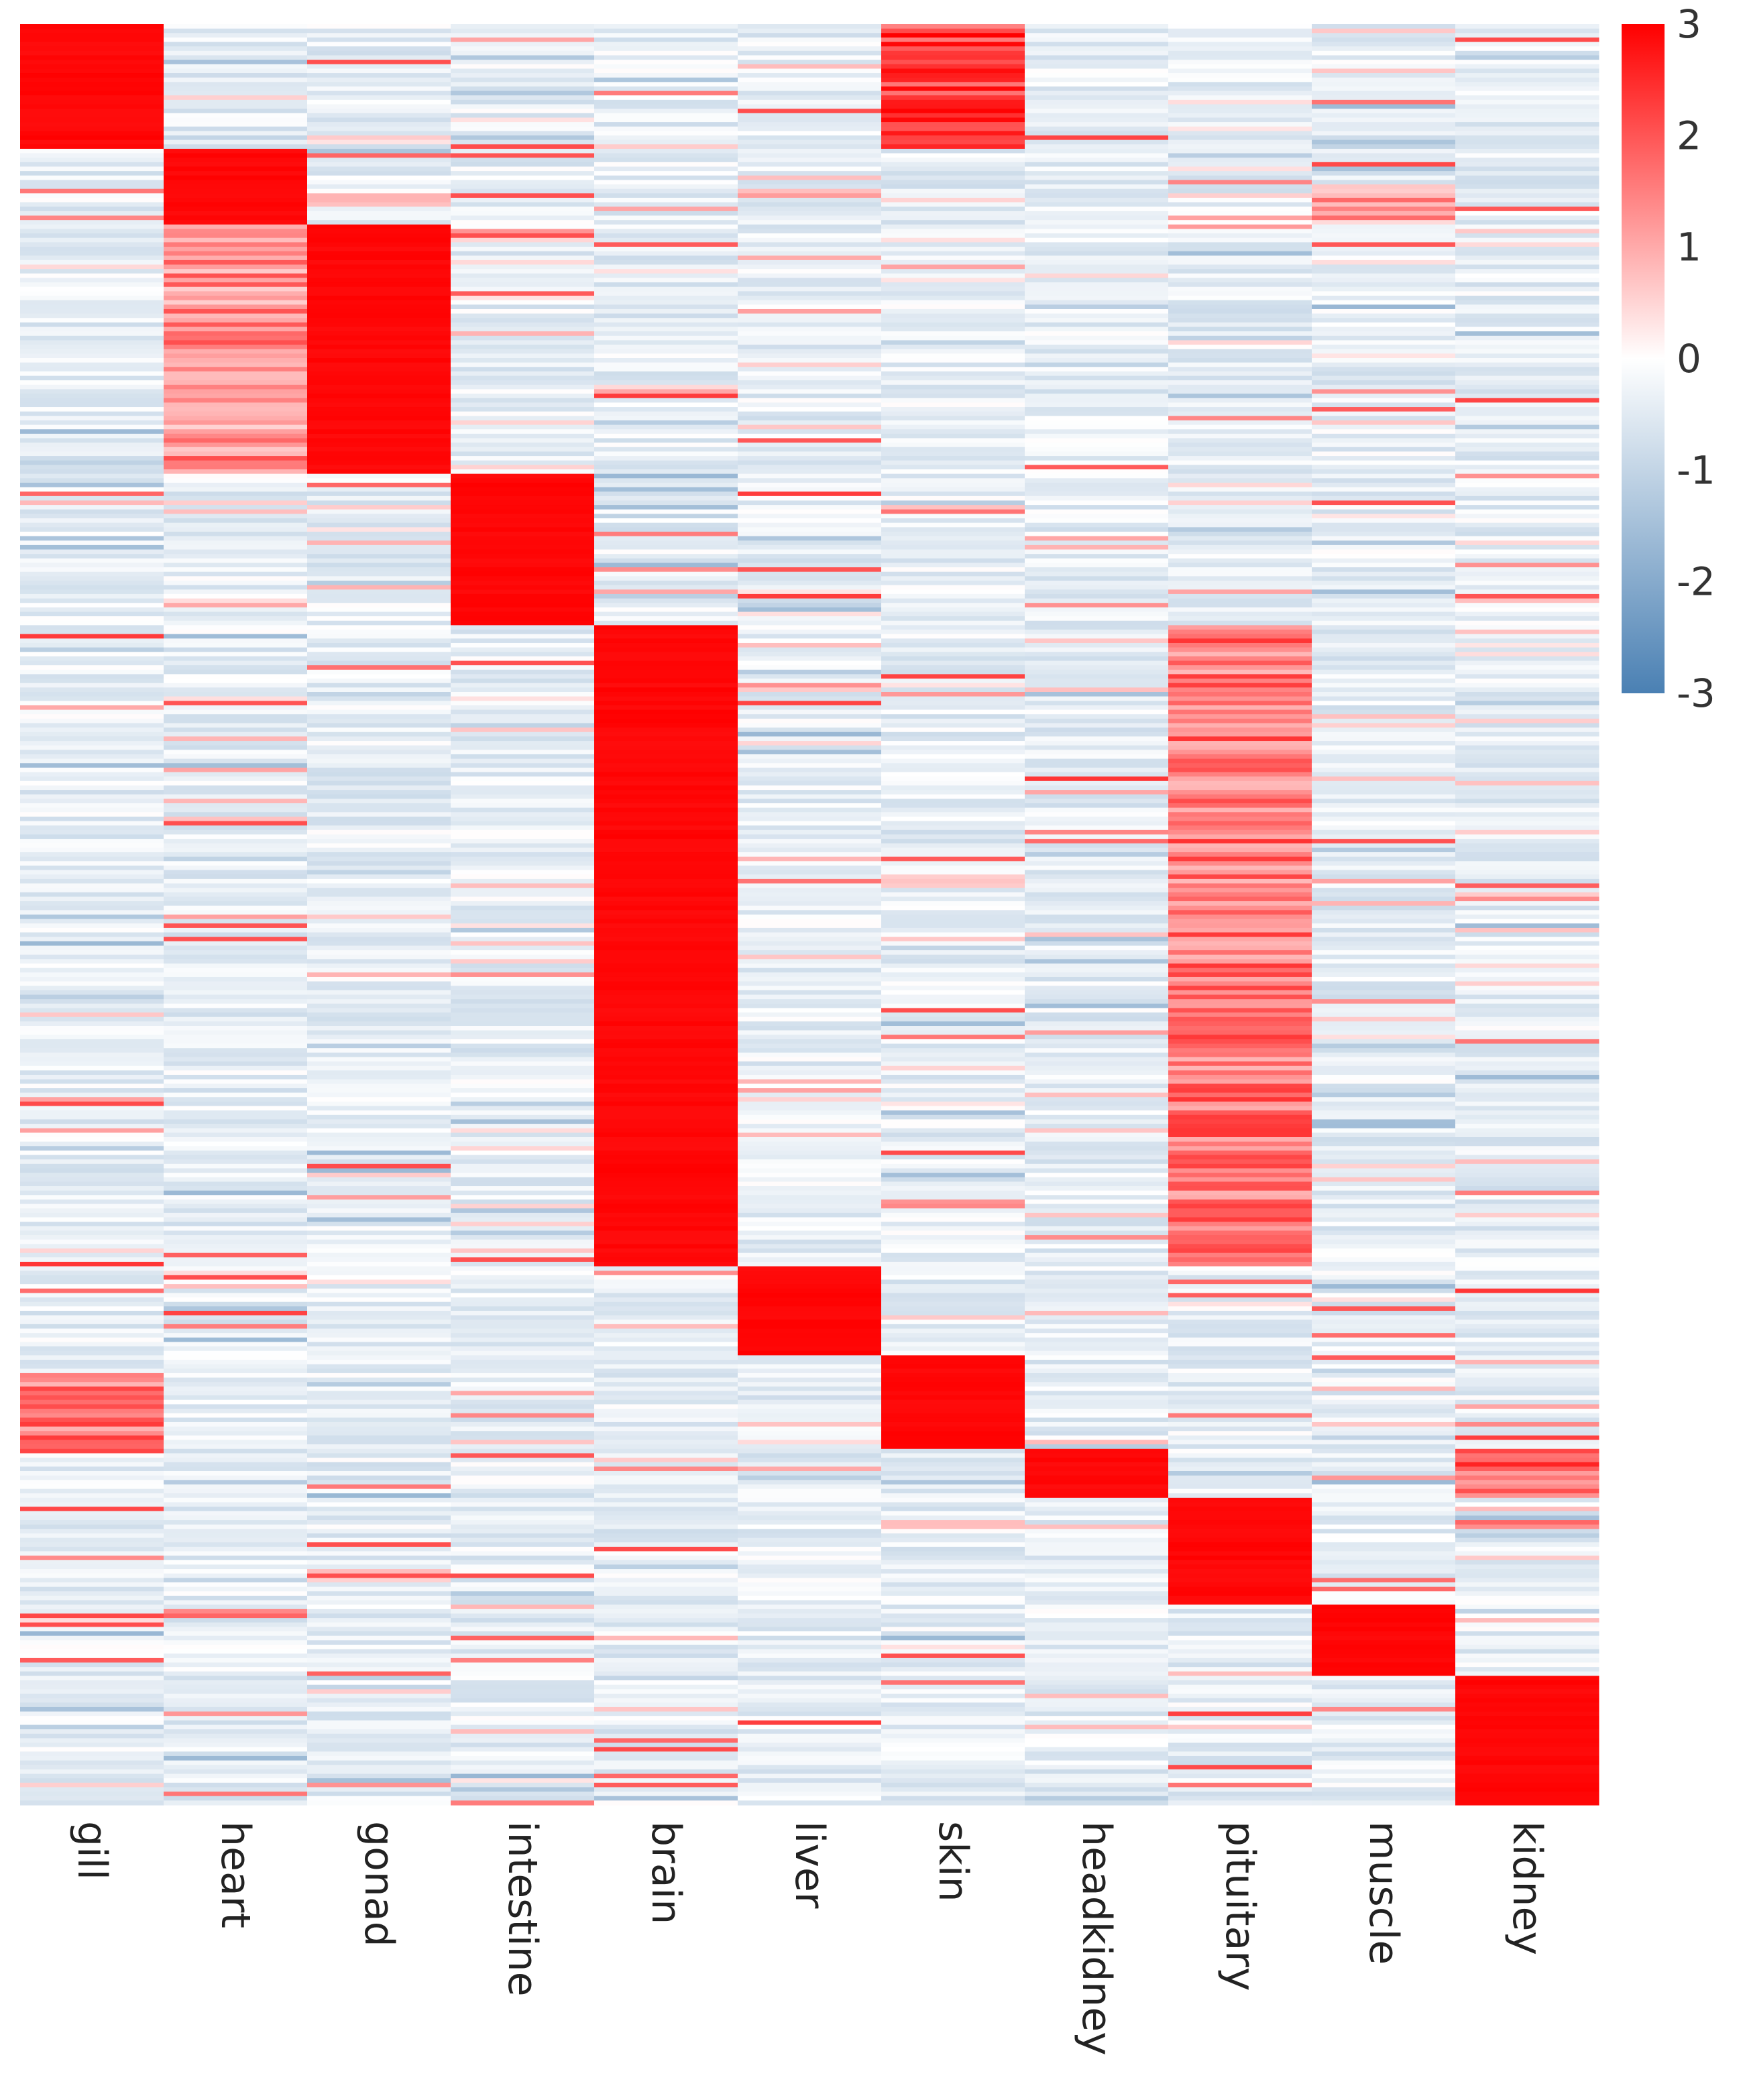 Image resolution: width=1745 pixels, height=2100 pixels. I want to click on column-label-liver: liver, so click(810, 1865).